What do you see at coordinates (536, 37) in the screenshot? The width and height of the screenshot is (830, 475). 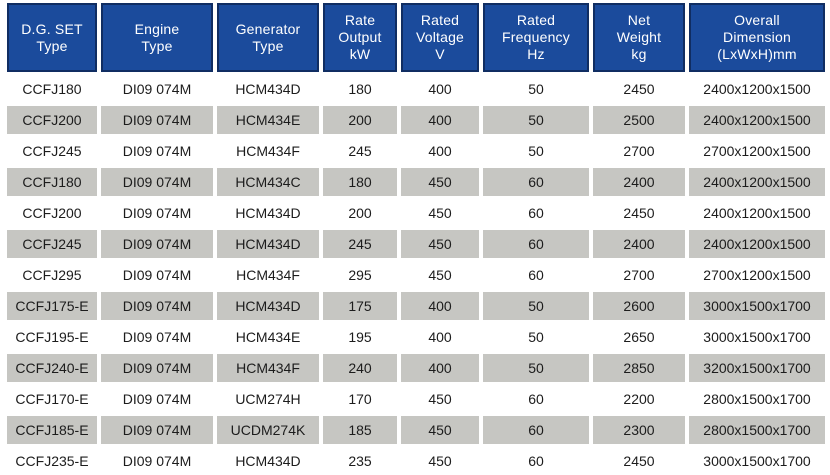 I see `col-header-rated-frequency: Rated Frequency Hz` at bounding box center [536, 37].